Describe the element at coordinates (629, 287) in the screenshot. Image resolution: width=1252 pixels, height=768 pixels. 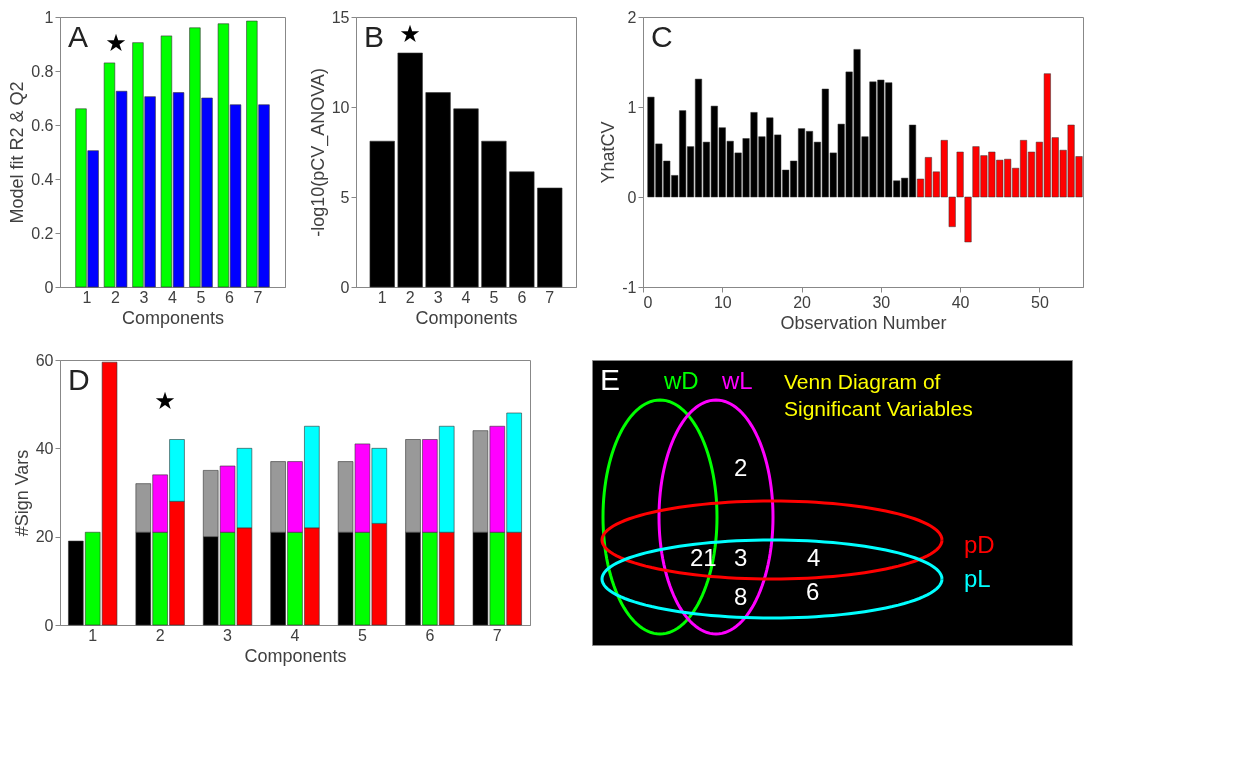
I see `y-tick-label: -1` at that location.